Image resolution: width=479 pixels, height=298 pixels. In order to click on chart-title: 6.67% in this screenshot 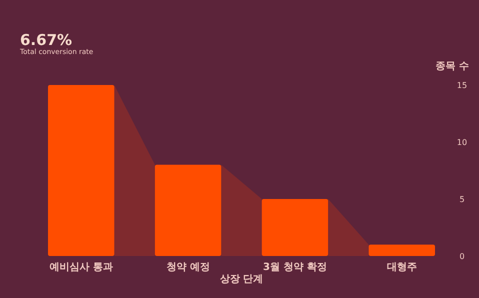, I will do `click(46, 40)`.